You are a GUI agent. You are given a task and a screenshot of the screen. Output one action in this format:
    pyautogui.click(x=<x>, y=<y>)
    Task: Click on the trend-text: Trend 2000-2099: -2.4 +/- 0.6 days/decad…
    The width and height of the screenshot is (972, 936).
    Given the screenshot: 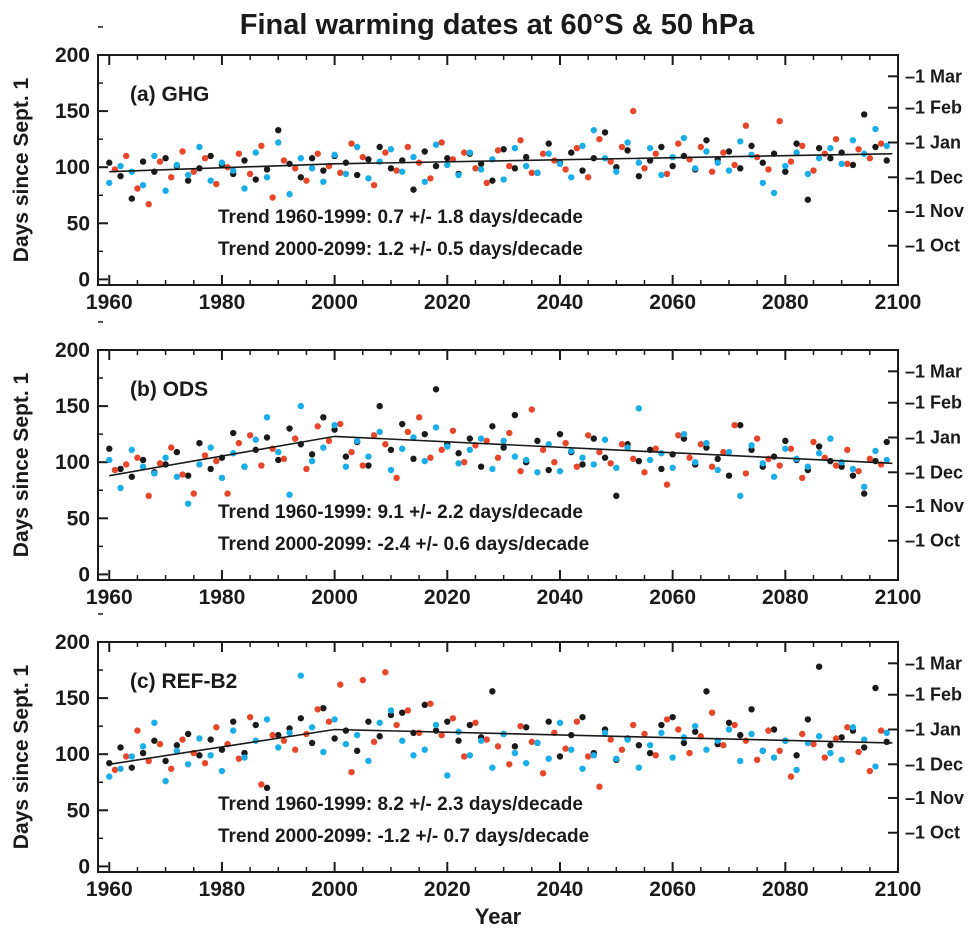 What is the action you would take?
    pyautogui.click(x=403, y=544)
    